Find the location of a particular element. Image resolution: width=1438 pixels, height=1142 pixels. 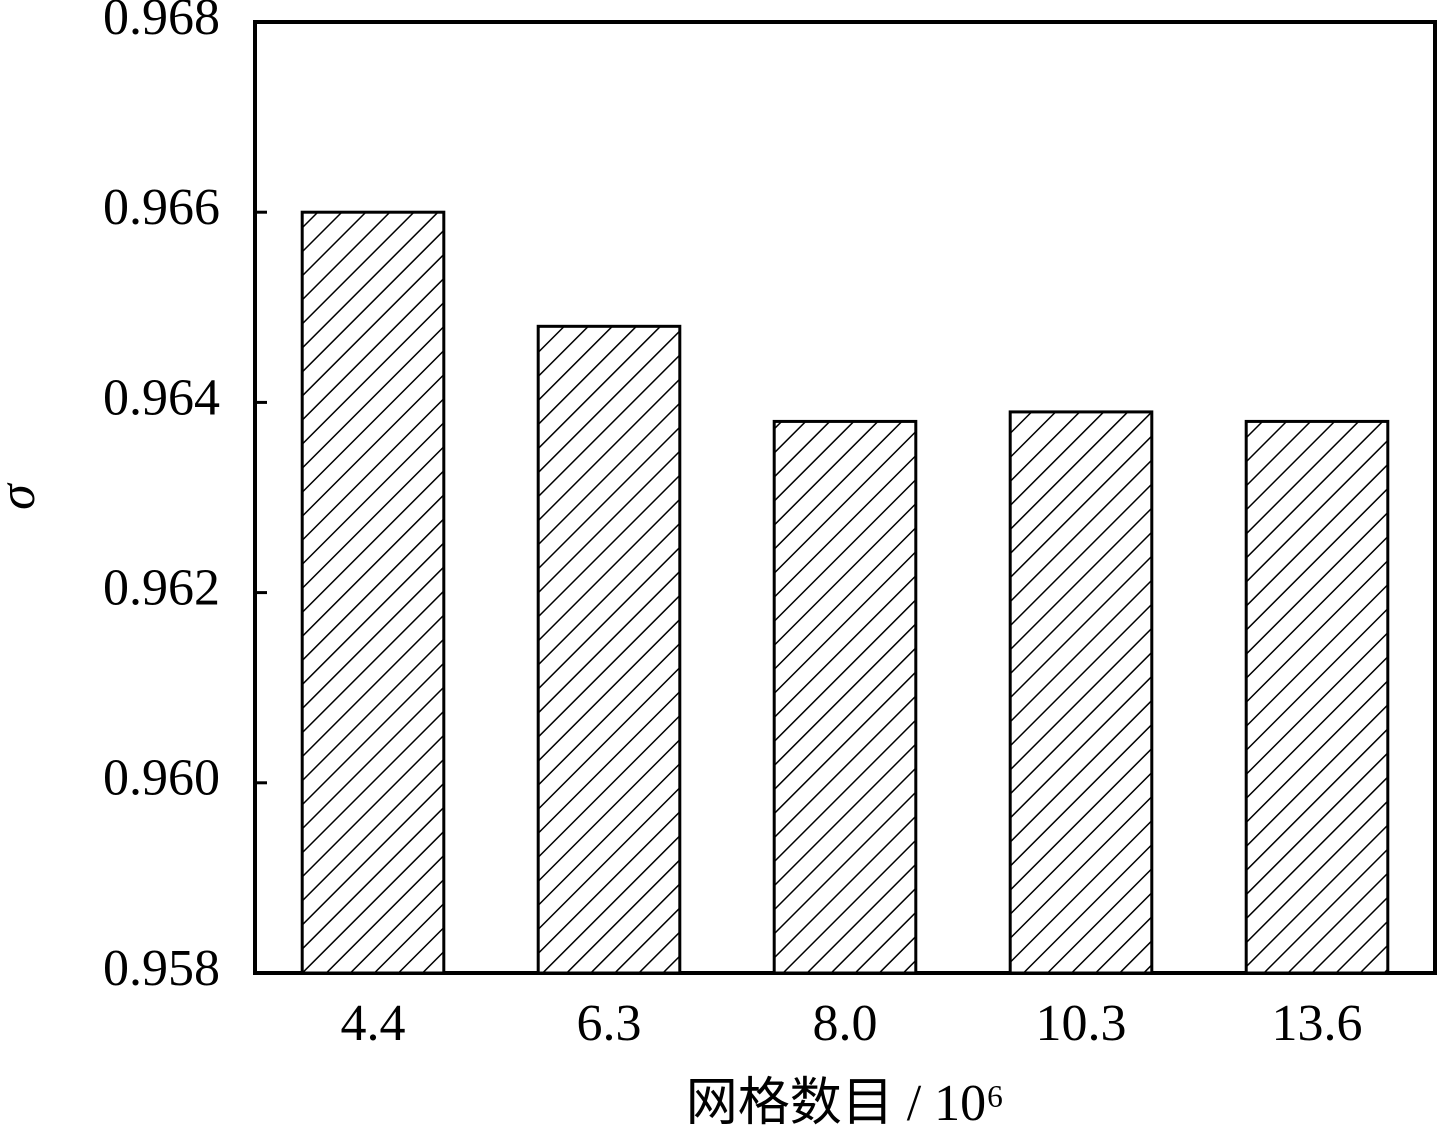

x-tick-label: 6.3 is located at coordinates (609, 1023).